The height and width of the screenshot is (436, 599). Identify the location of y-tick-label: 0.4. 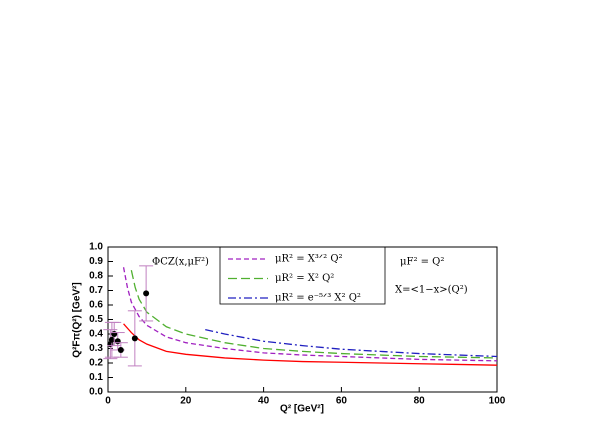
(96, 334).